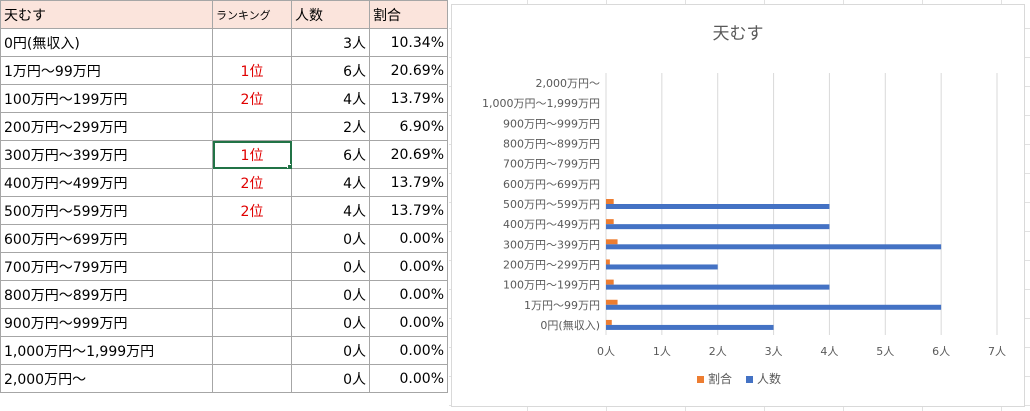  Describe the element at coordinates (568, 83) in the screenshot. I see `category-label: 2,000万円～` at that location.